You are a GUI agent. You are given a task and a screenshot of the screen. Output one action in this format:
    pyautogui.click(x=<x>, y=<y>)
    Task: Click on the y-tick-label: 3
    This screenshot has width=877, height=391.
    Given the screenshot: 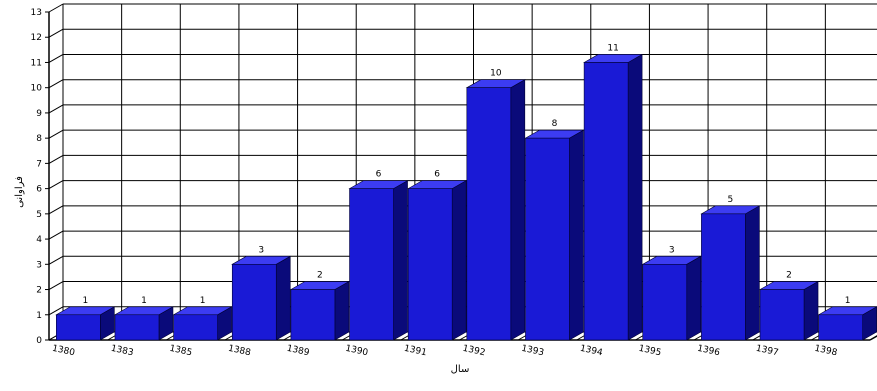 What is the action you would take?
    pyautogui.click(x=39, y=265)
    